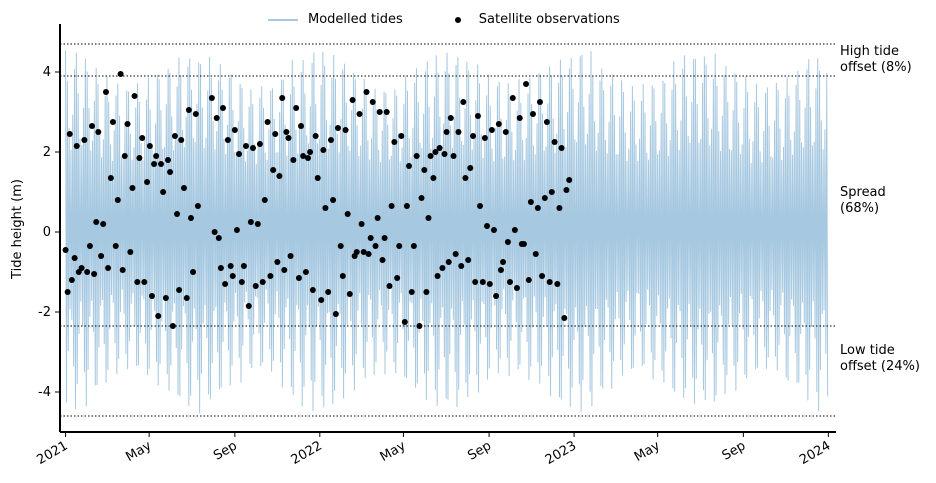 Image resolution: width=936 pixels, height=483 pixels. I want to click on legend: Modelled tides Satellite observations, so click(464, 19).